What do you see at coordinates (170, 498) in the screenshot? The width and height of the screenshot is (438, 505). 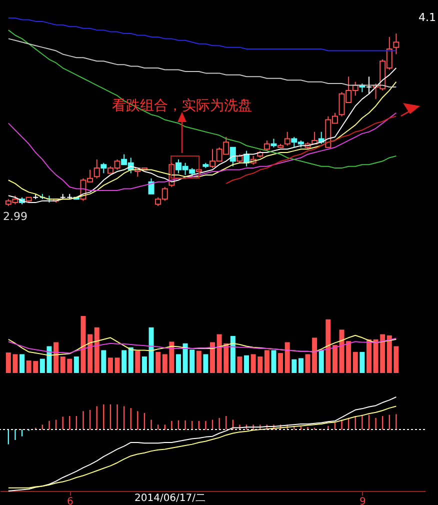 I see `text: 2014/06/17/二` at bounding box center [170, 498].